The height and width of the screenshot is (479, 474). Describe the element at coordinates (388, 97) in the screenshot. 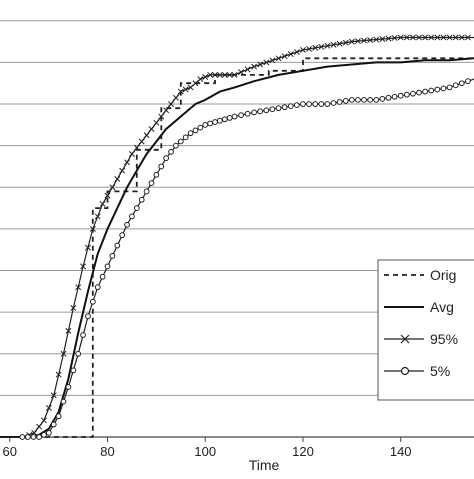

I see `series-marker-5%-72` at that location.